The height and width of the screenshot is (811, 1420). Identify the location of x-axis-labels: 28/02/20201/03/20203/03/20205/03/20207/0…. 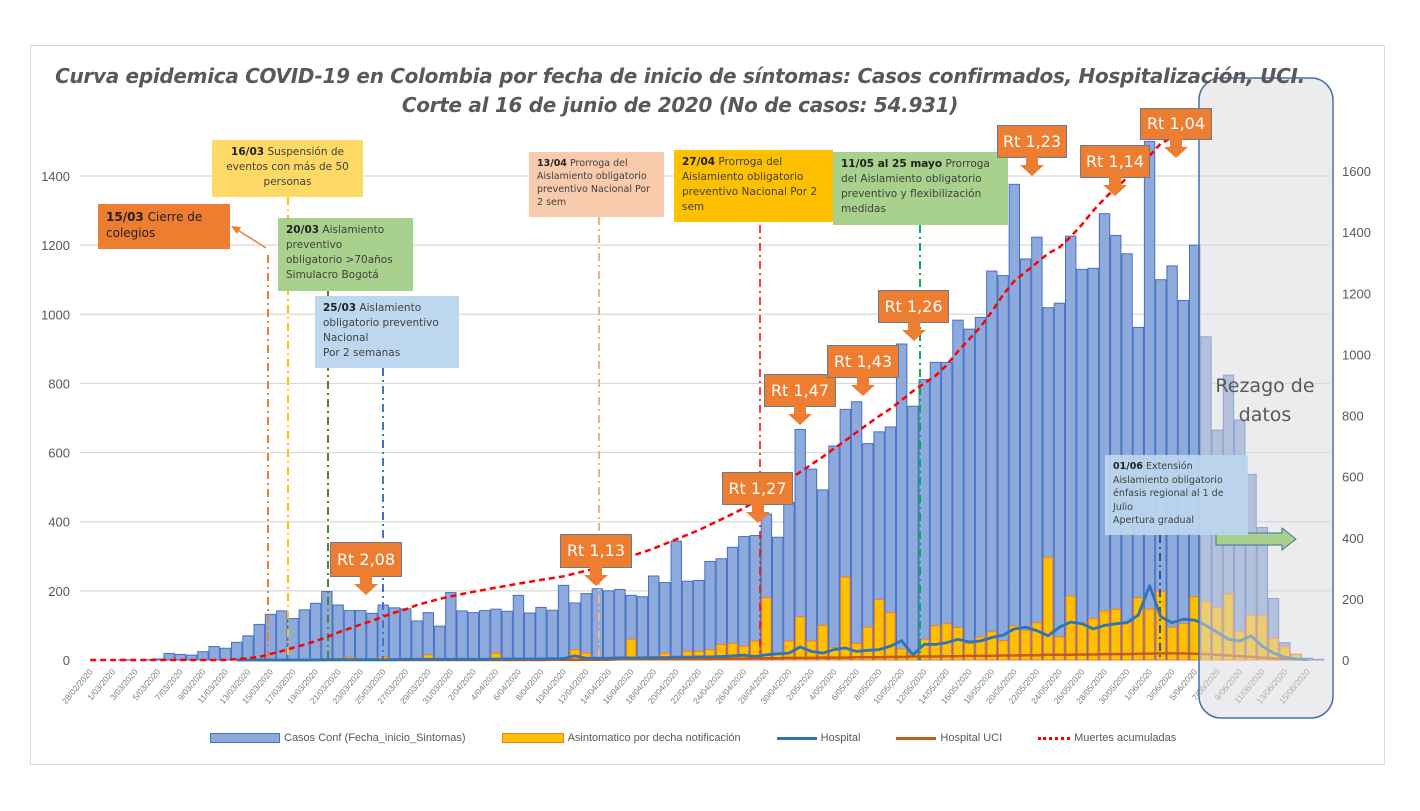
(686, 686).